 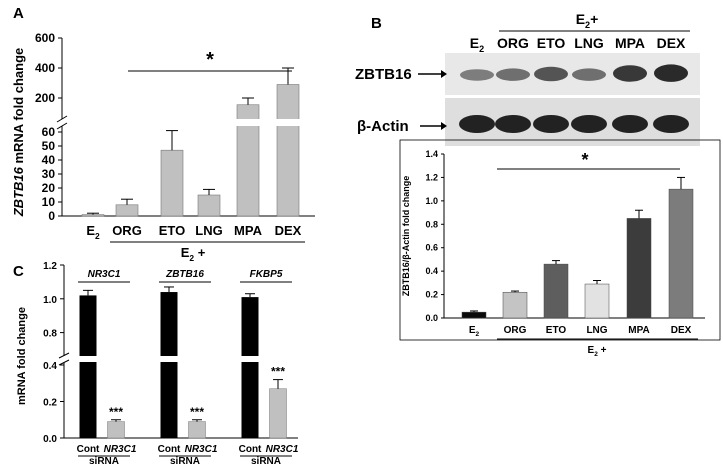 I want to click on y-tick-label: 40, so click(x=49, y=160).